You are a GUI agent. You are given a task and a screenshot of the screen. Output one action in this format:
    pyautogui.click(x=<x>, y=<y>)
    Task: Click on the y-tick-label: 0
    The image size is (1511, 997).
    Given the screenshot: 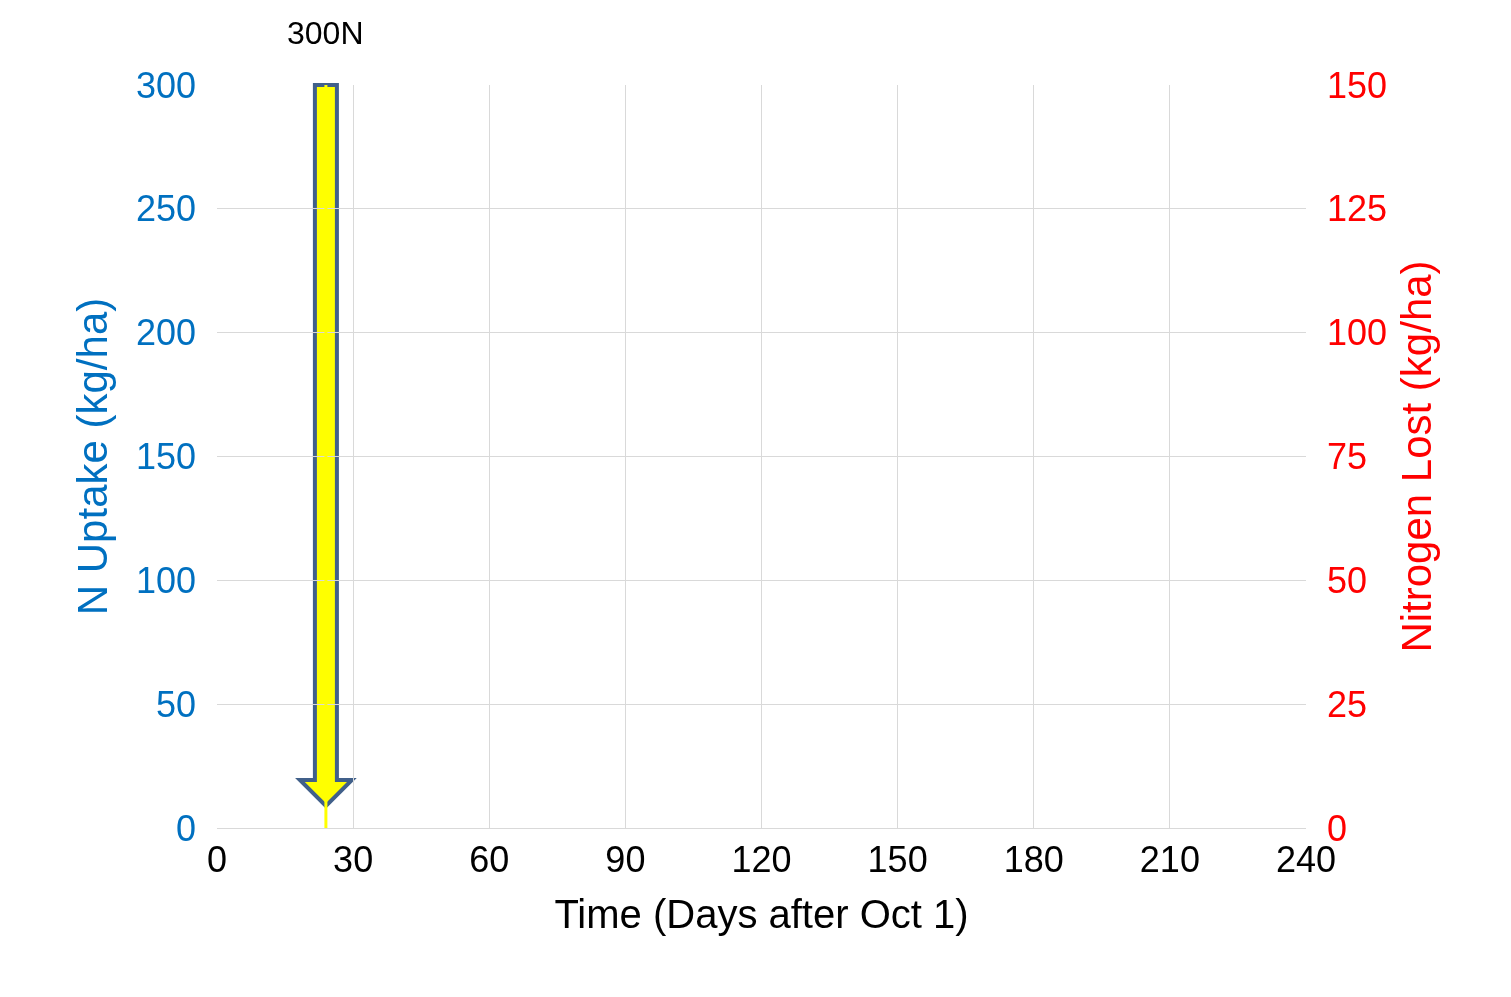 What is the action you would take?
    pyautogui.click(x=185, y=828)
    